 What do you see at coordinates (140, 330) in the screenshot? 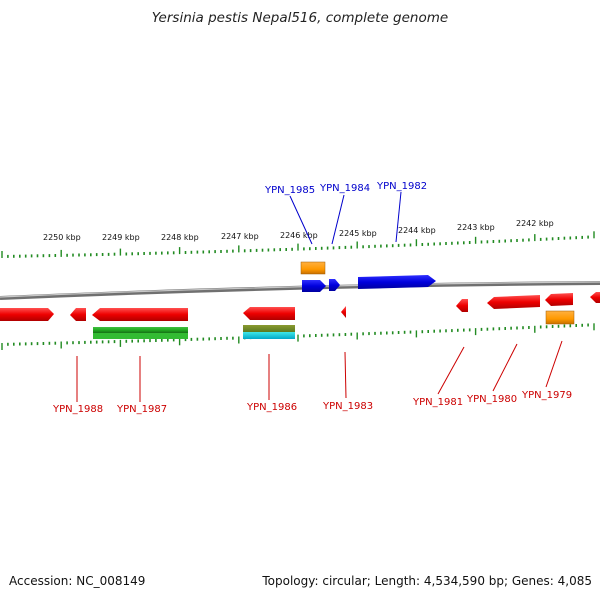
I see `trna-feature-1987-a` at bounding box center [140, 330].